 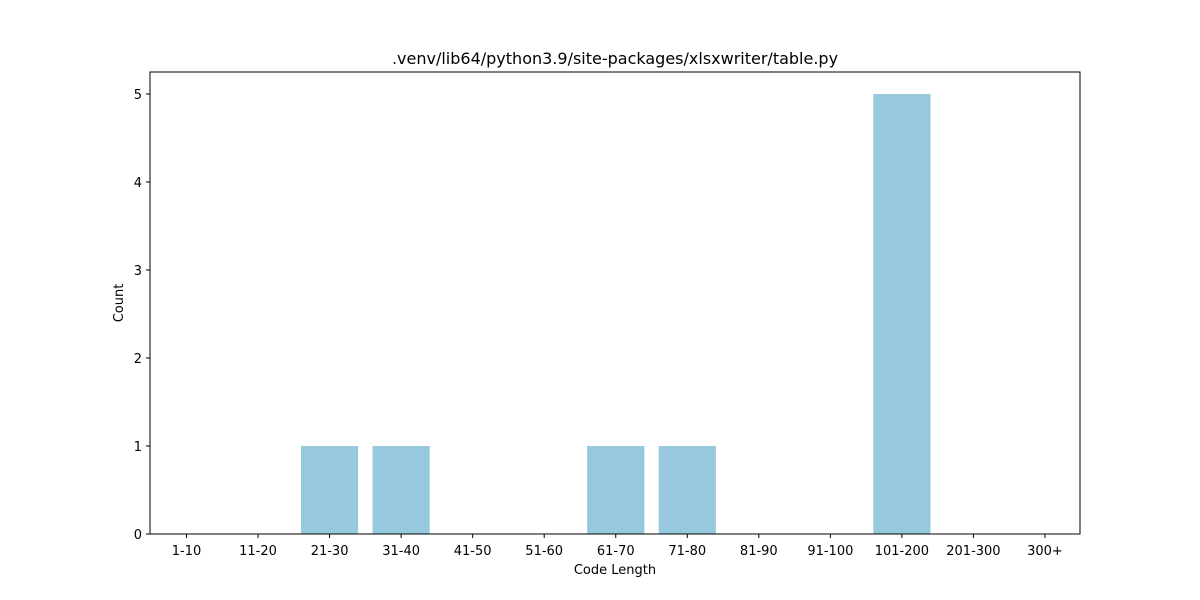 I want to click on x-tick-label: 201-300, so click(x=973, y=551).